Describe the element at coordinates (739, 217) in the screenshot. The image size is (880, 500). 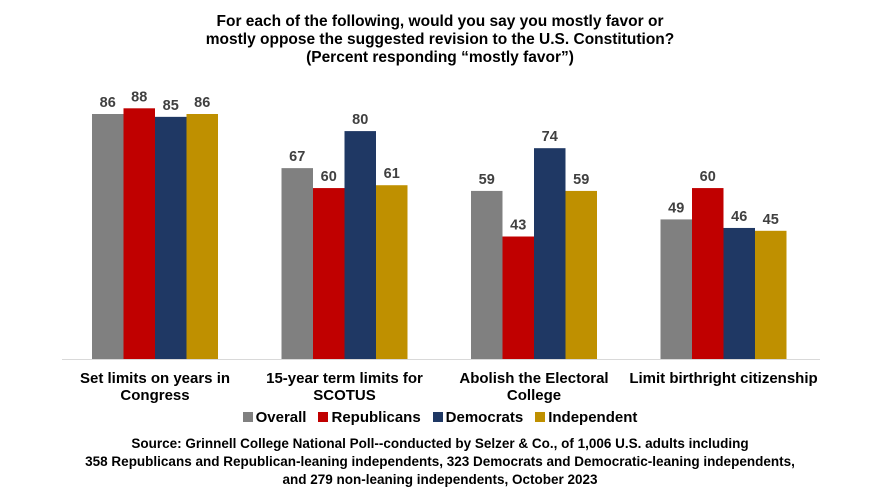
I see `data-label: 46` at that location.